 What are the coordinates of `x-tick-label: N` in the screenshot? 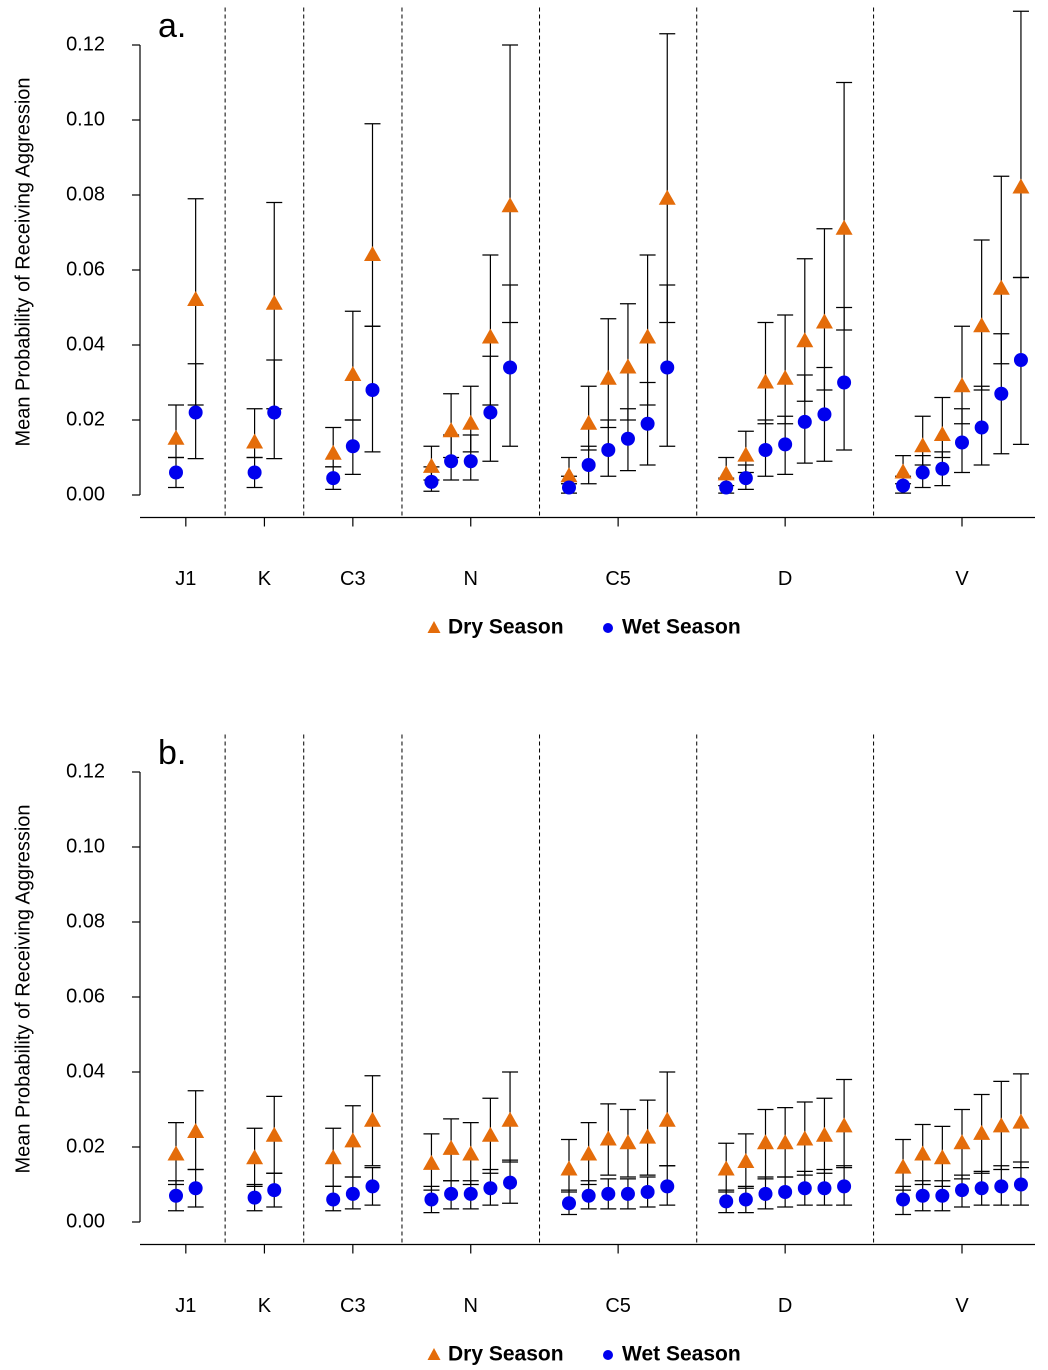 It's located at (471, 1306).